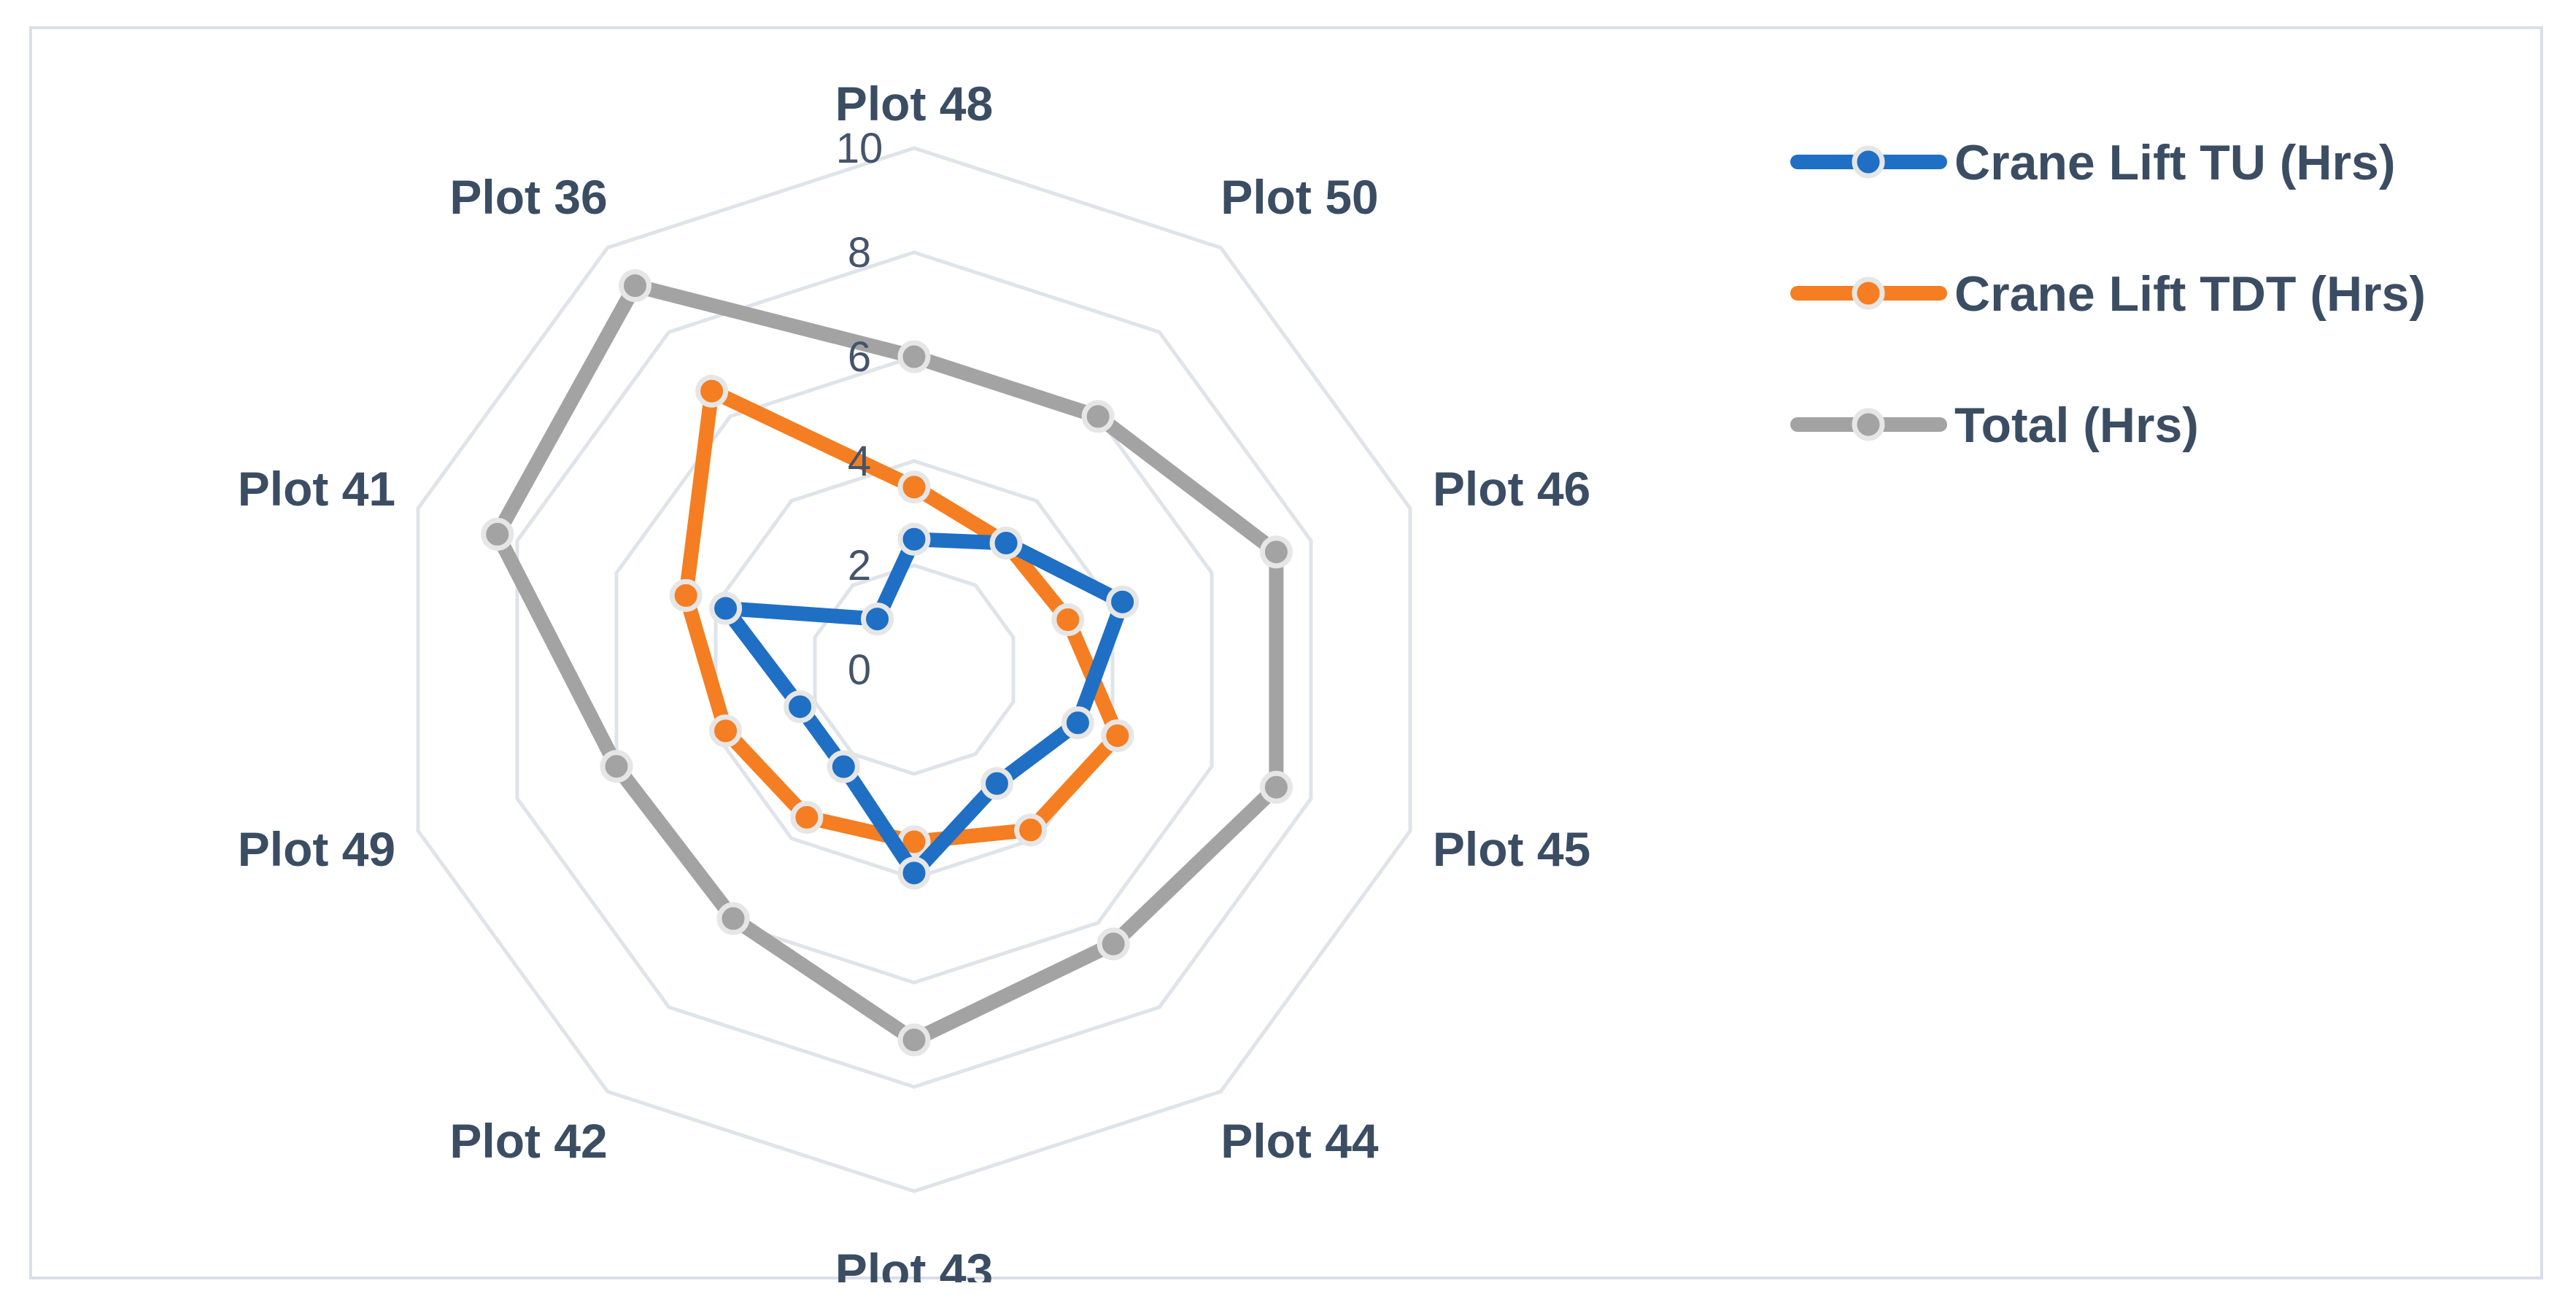  I want to click on legend-item: Crane Lift TDT (Hrs), so click(2108, 294).